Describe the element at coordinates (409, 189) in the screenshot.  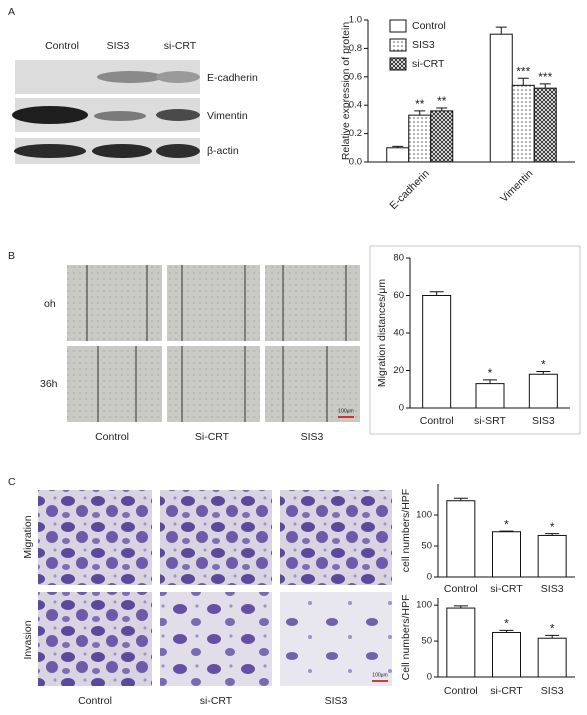
I see `x-tick-label: E-cadherin` at that location.